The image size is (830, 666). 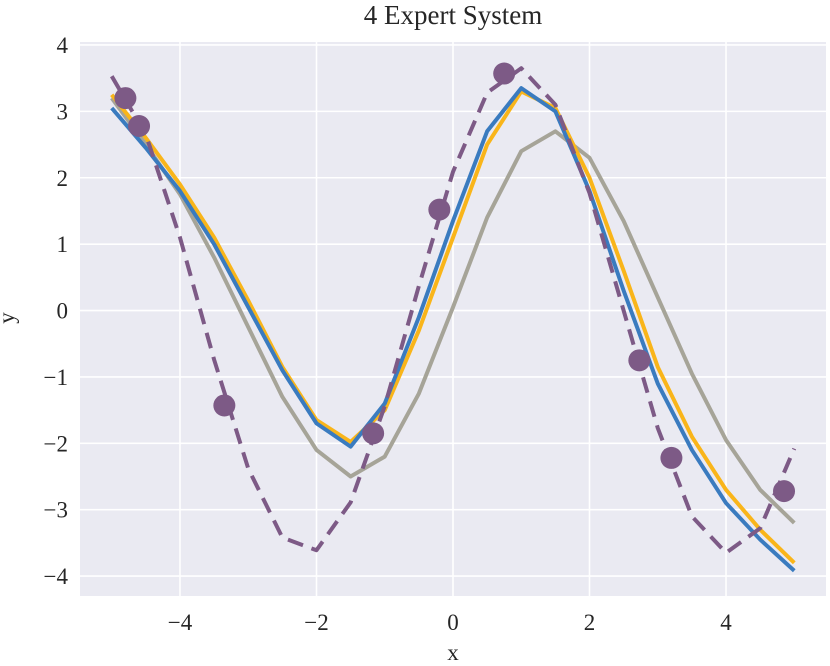 What do you see at coordinates (726, 622) in the screenshot?
I see `x-tick-label: 4` at bounding box center [726, 622].